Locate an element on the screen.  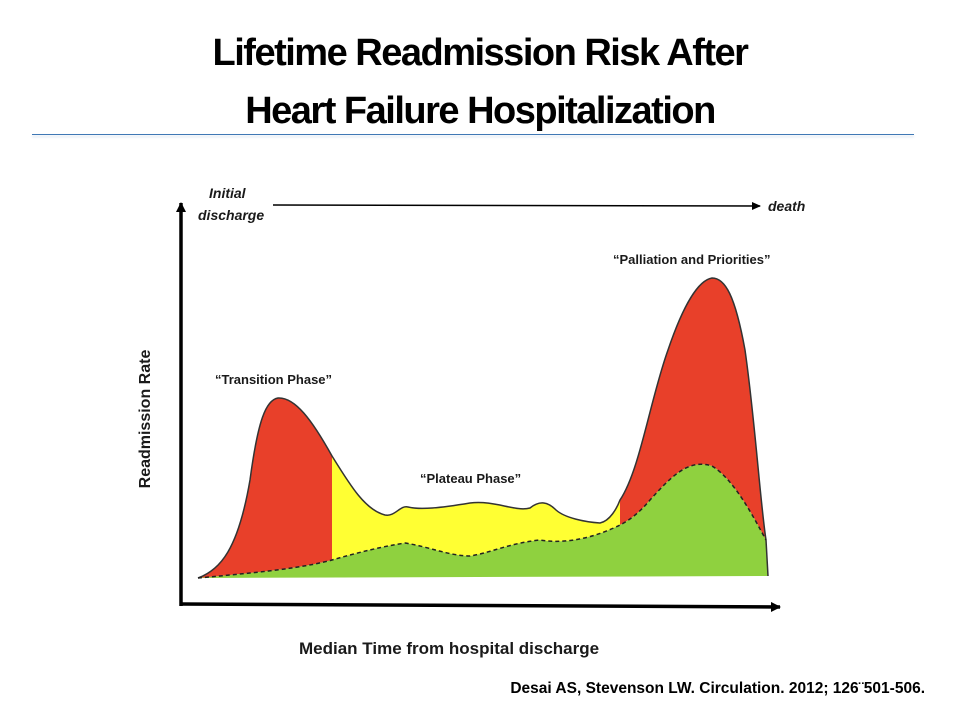
timeline-start-label: Initial discharge is located at coordinates (231, 204).